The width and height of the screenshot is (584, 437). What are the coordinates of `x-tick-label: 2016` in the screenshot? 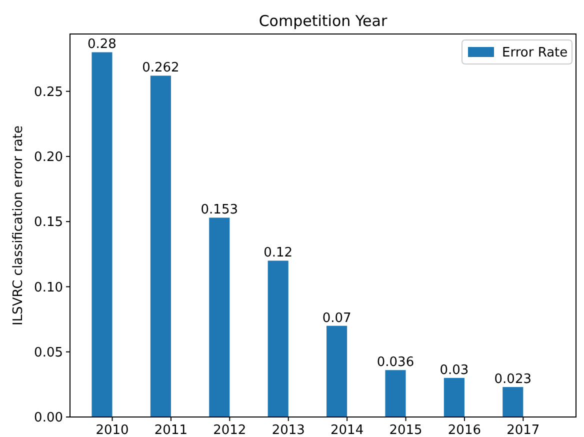 It's located at (465, 430).